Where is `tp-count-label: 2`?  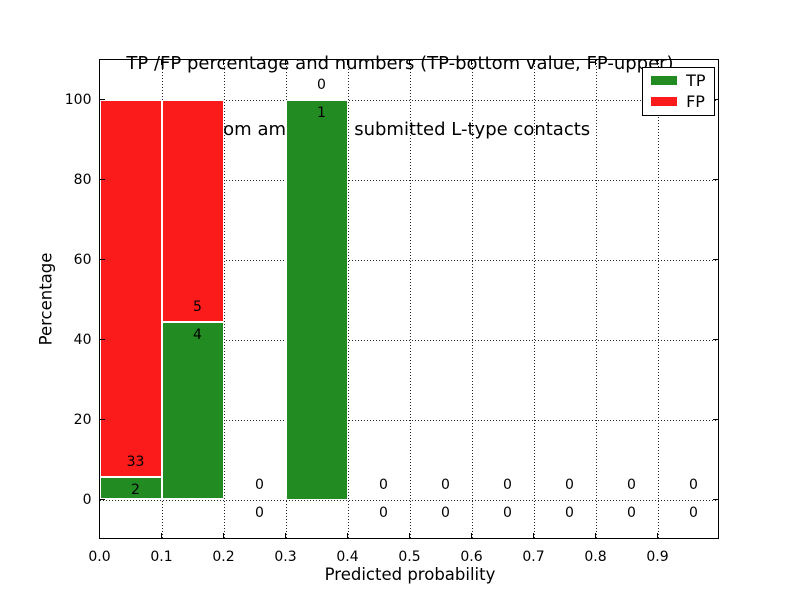
tp-count-label: 2 is located at coordinates (135, 489).